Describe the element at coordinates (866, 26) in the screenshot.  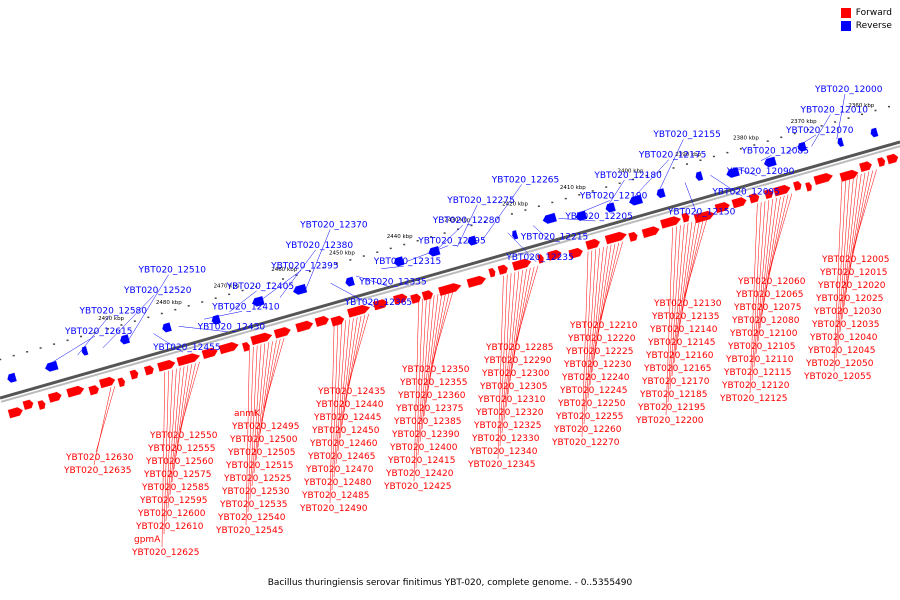
I see `legend-reverse: Reverse` at that location.